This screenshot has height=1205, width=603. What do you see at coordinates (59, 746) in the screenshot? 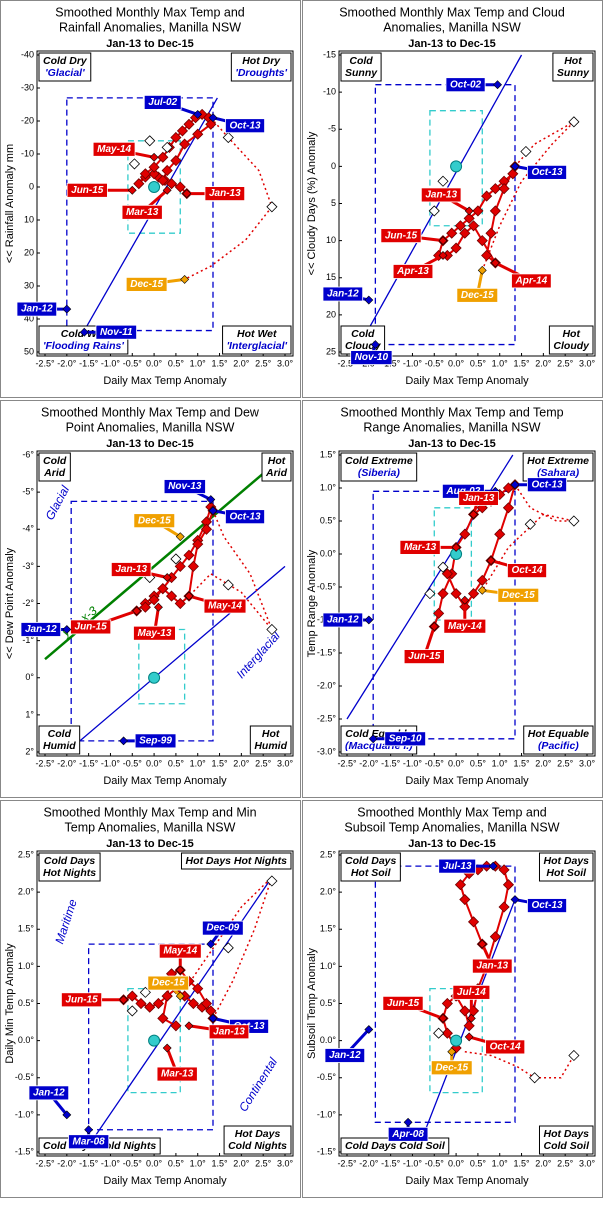
I see `corner-label: Humid` at bounding box center [59, 746].